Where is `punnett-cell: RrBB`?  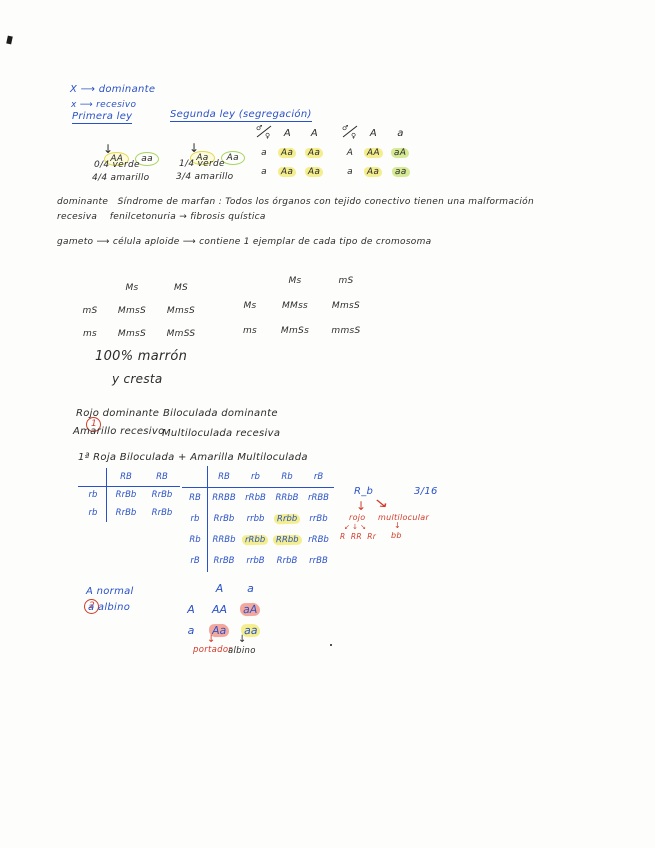 punnett-cell: RrBB is located at coordinates (224, 560).